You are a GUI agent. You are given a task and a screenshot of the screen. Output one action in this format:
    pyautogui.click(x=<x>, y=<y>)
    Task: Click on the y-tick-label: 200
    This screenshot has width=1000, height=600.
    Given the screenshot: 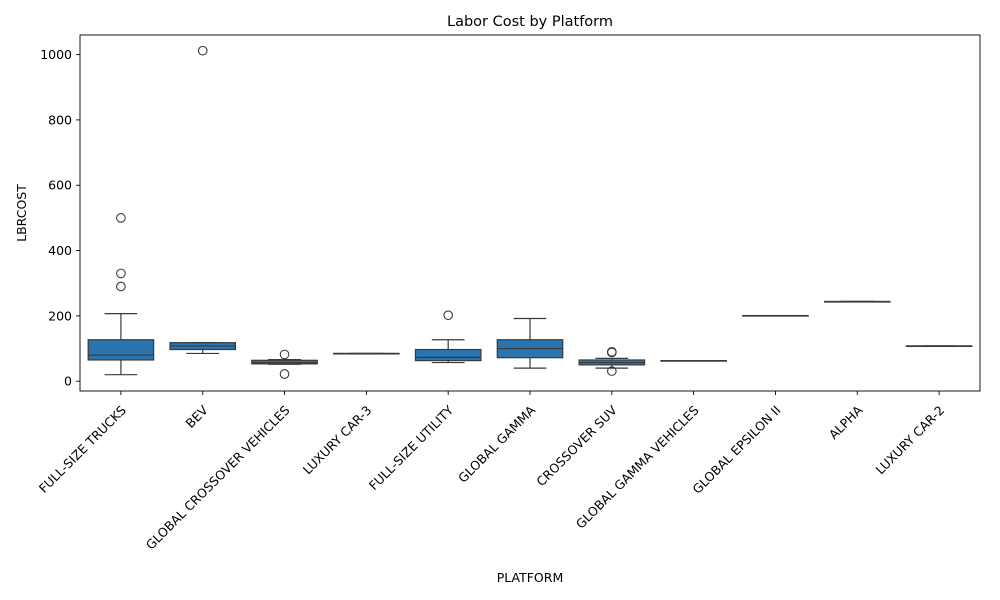 What is the action you would take?
    pyautogui.click(x=60, y=315)
    